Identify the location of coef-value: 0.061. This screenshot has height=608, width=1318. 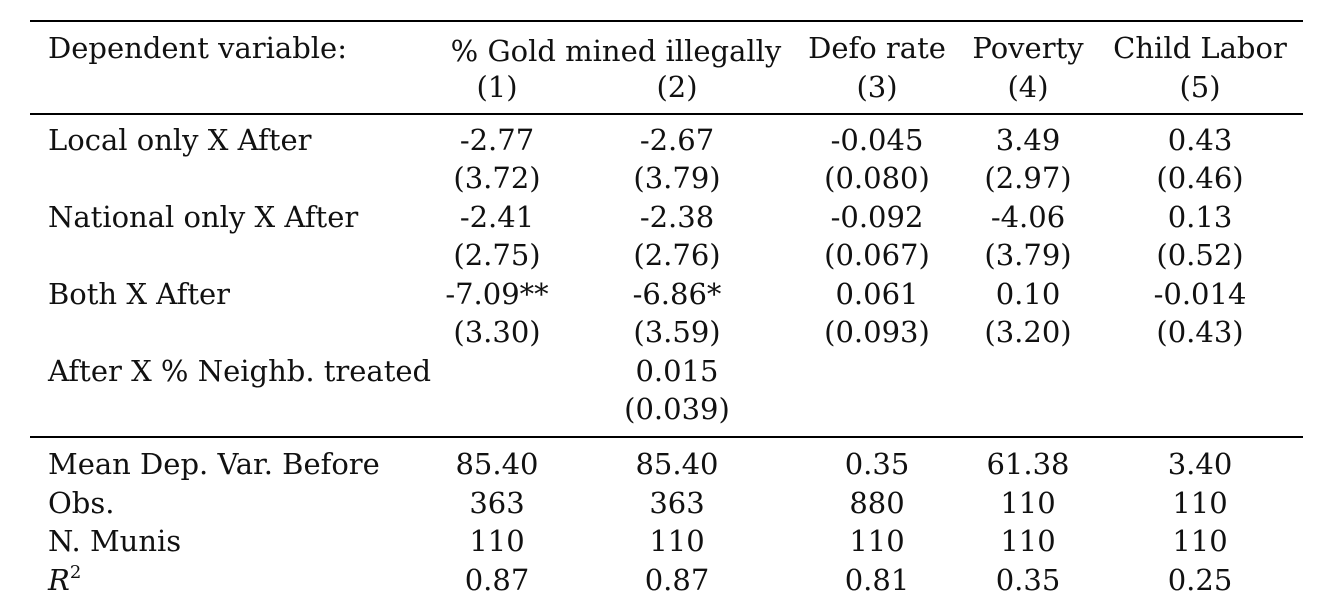
(877, 294).